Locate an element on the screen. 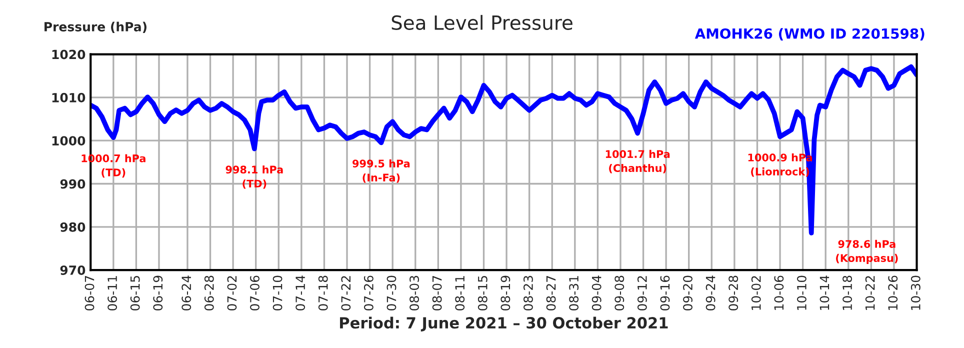  x-tick-label: 08-15 is located at coordinates (483, 293).